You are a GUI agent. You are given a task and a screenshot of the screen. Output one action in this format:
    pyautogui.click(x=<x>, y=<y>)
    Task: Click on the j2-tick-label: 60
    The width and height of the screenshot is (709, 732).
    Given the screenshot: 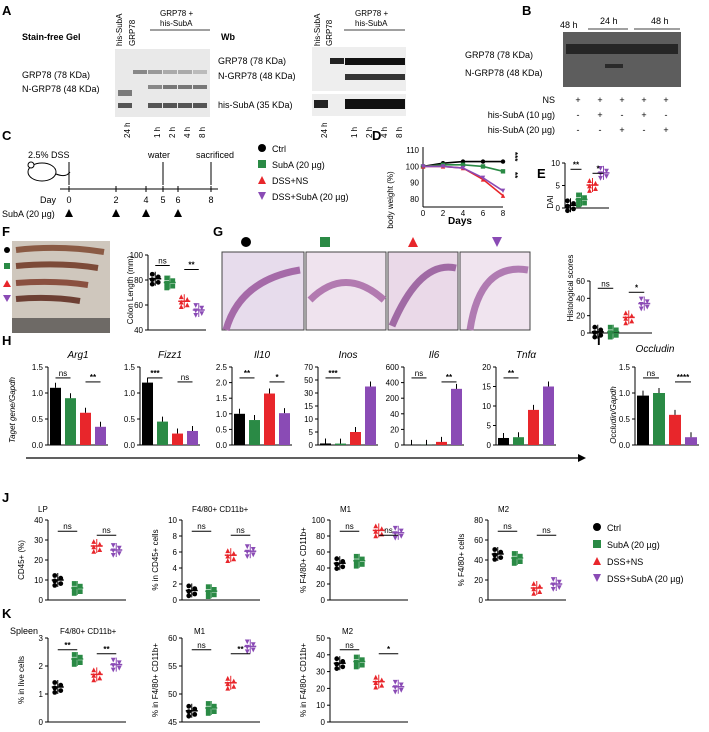 What is the action you would take?
    pyautogui.click(x=320, y=552)
    